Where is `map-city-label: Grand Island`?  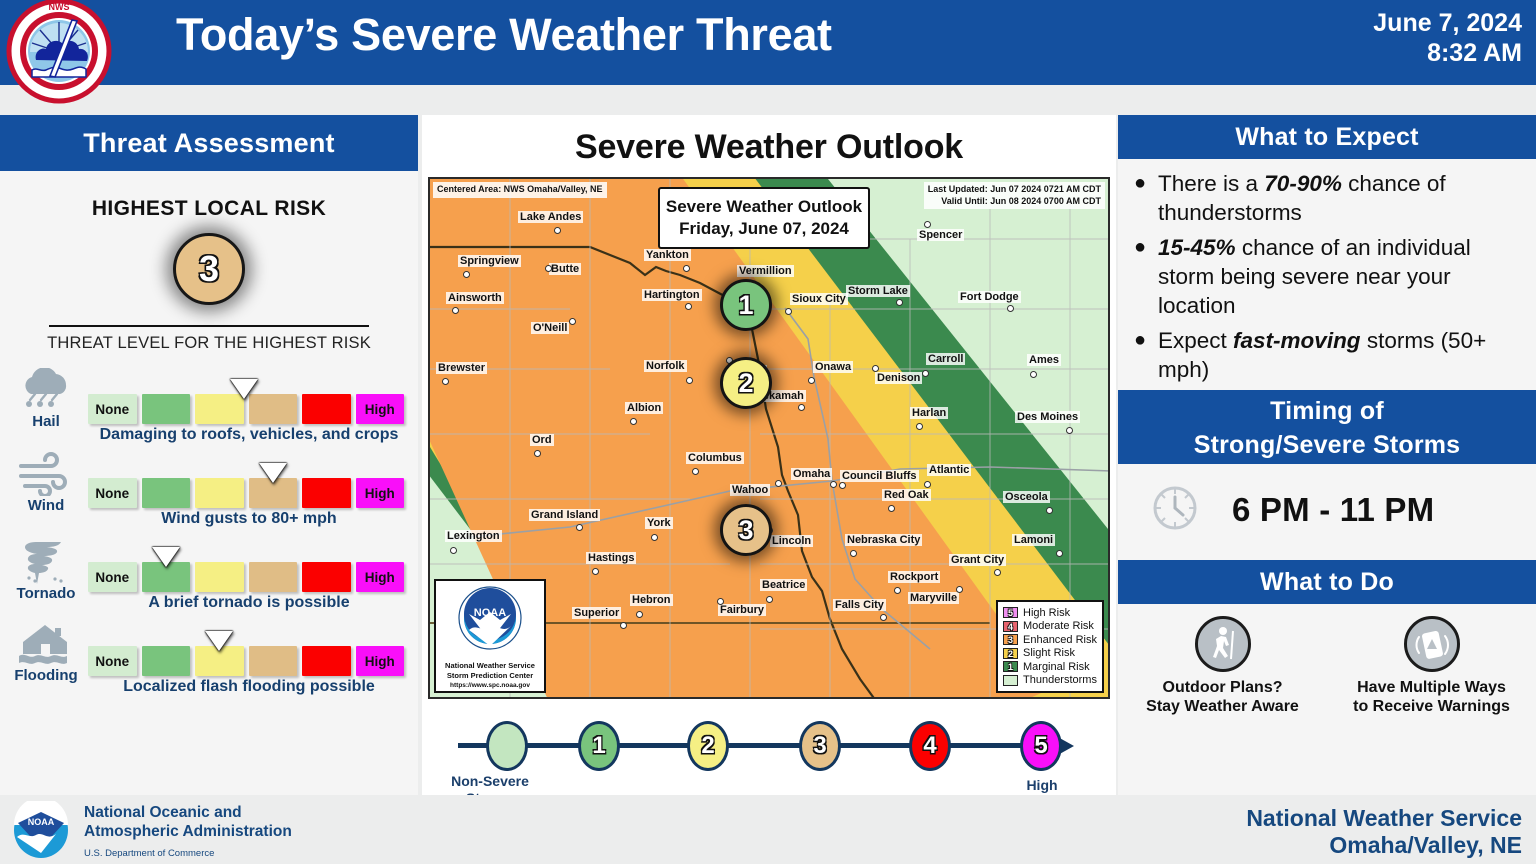 map-city-label: Grand Island is located at coordinates (565, 515).